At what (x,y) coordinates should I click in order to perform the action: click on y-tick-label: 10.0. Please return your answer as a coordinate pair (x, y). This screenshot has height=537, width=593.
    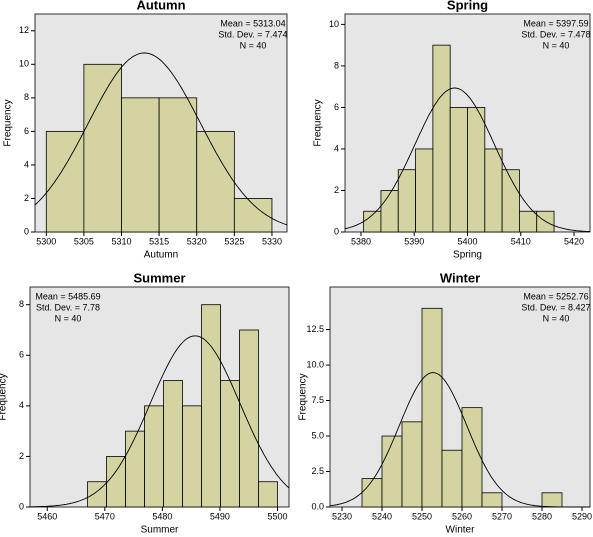
    Looking at the image, I should click on (315, 364).